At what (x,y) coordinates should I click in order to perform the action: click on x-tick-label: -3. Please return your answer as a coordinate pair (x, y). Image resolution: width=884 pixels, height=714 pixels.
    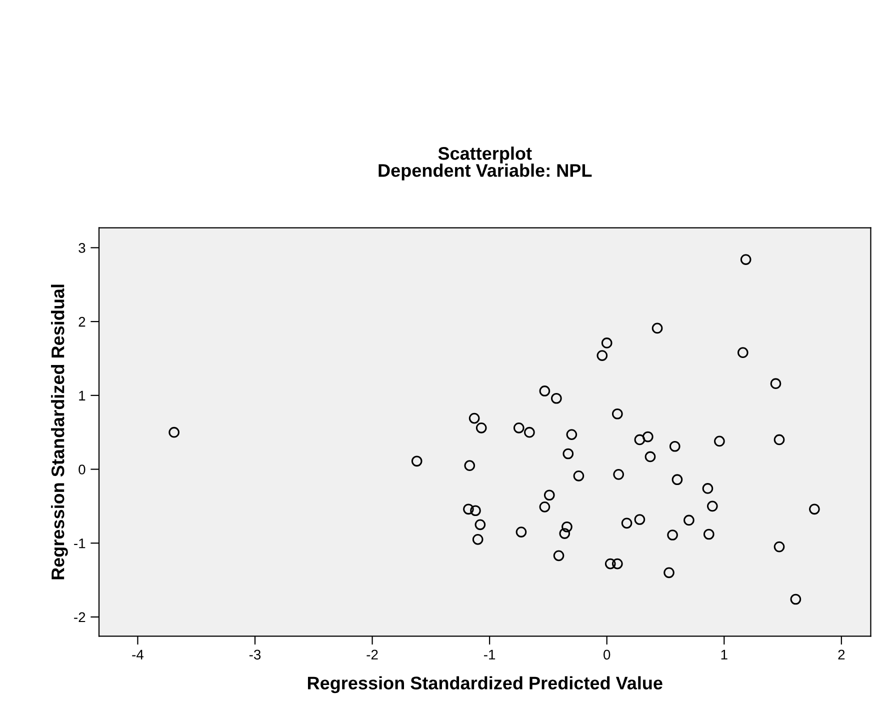
    Looking at the image, I should click on (255, 655).